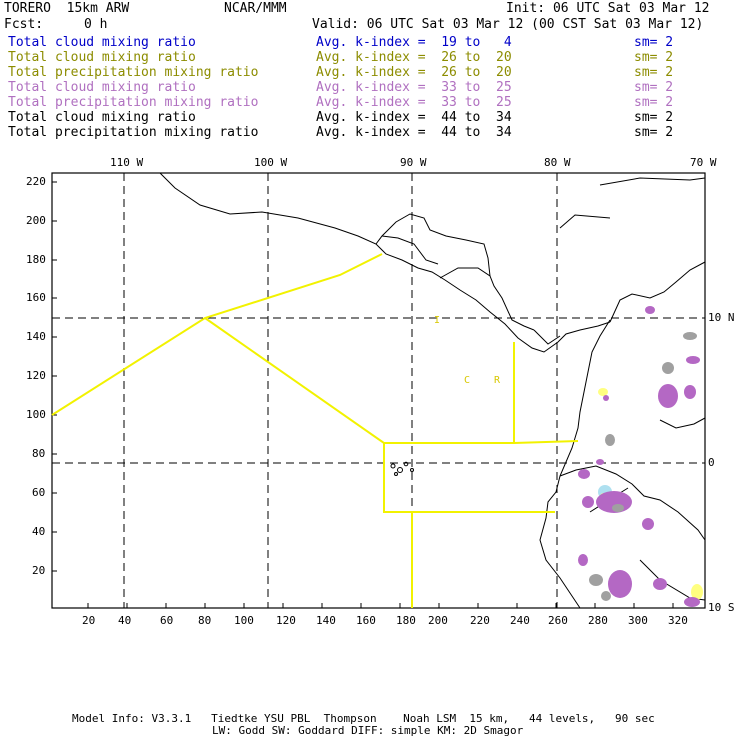 Image resolution: width=740 pixels, height=740 pixels. Describe the element at coordinates (711, 462) in the screenshot. I see `lat-label: 0` at that location.